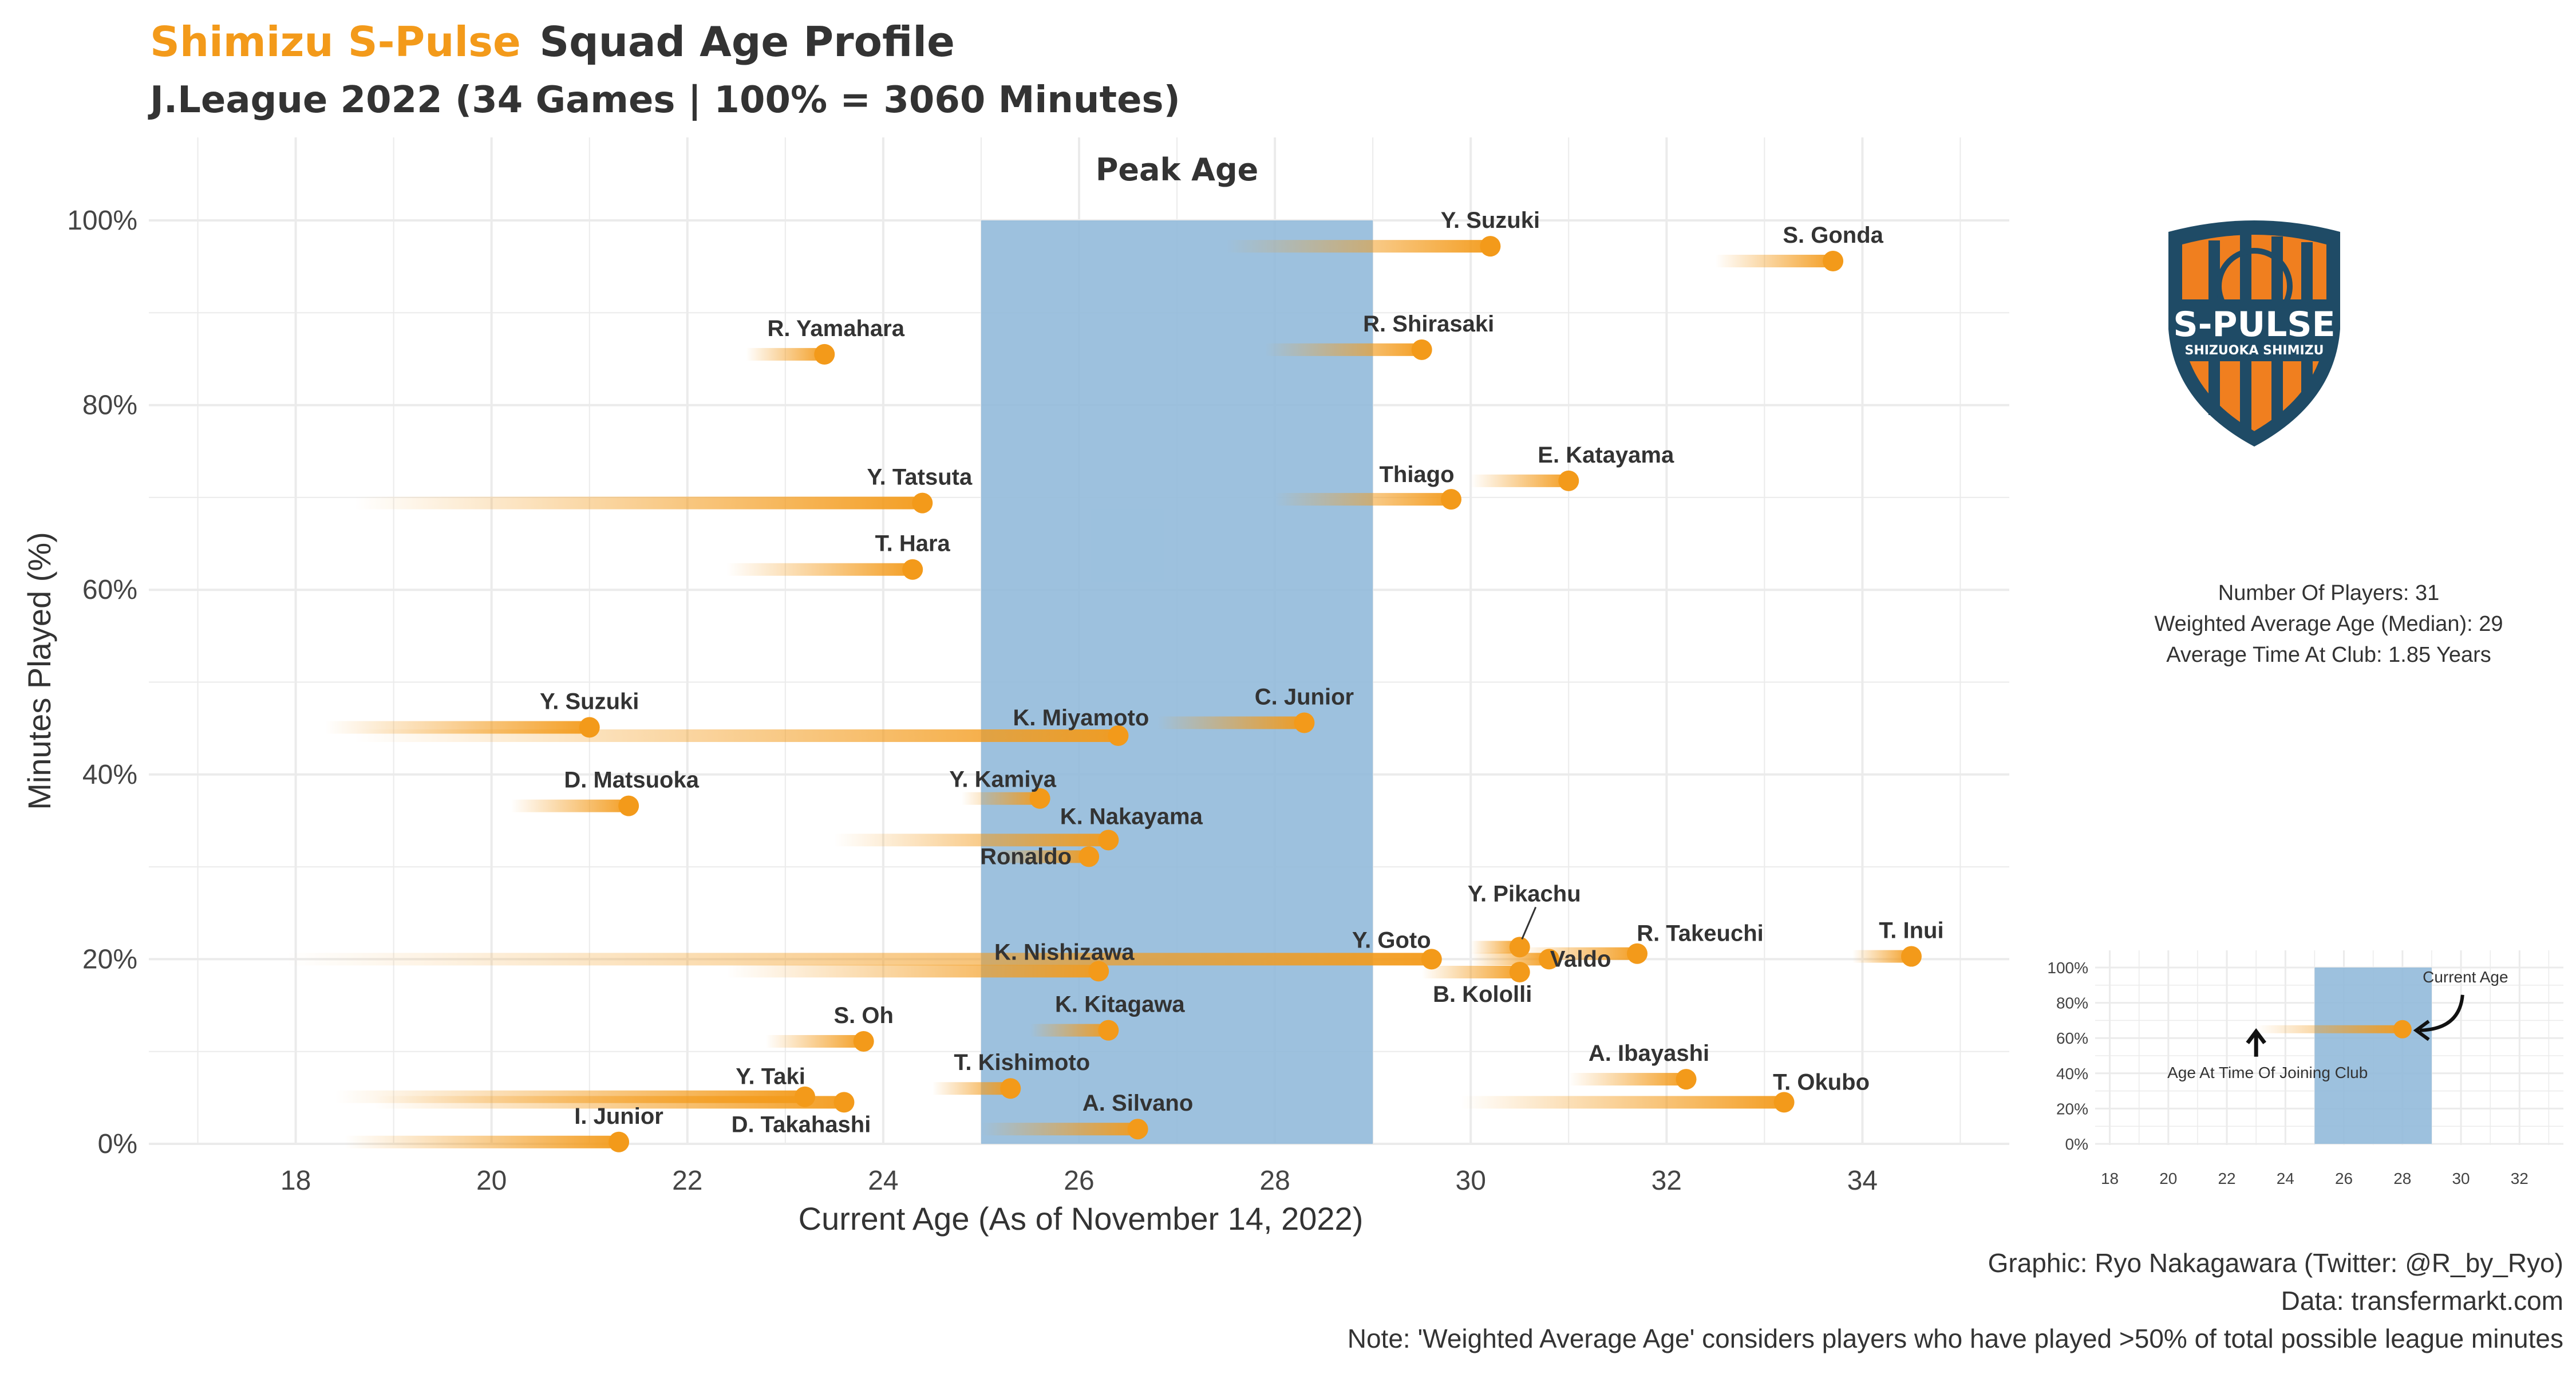 The height and width of the screenshot is (1374, 2576). What do you see at coordinates (2256, 1036) in the screenshot?
I see `inset-joined-arrow-head` at bounding box center [2256, 1036].